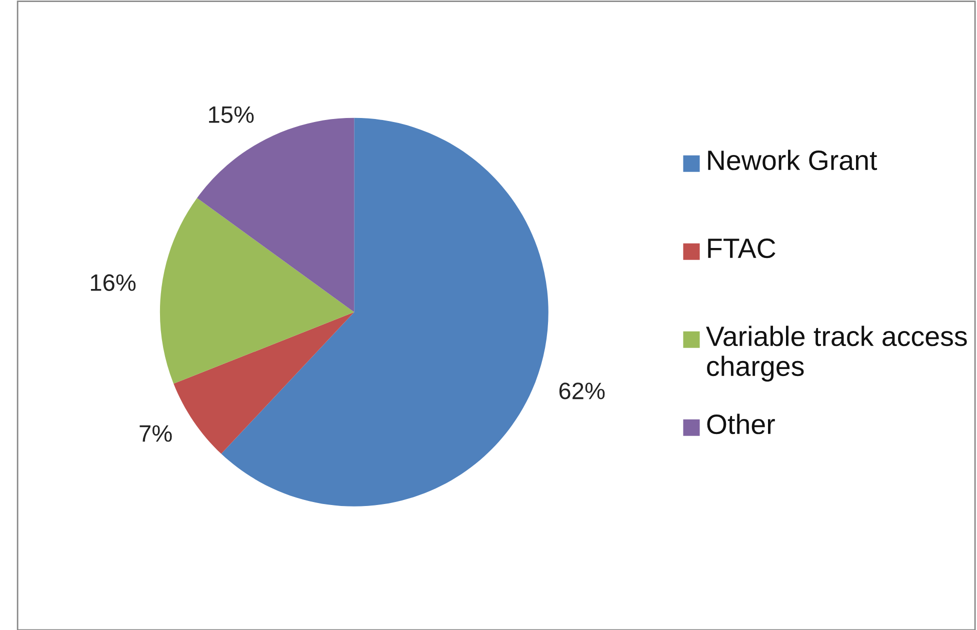  What do you see at coordinates (156, 433) in the screenshot?
I see `data-label: 7%` at bounding box center [156, 433].